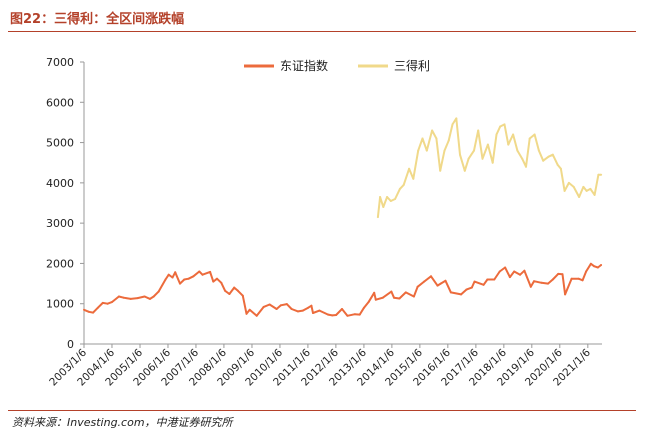 This screenshot has width=653, height=433. What do you see at coordinates (322, 410) in the screenshot?
I see `source-divider` at bounding box center [322, 410].